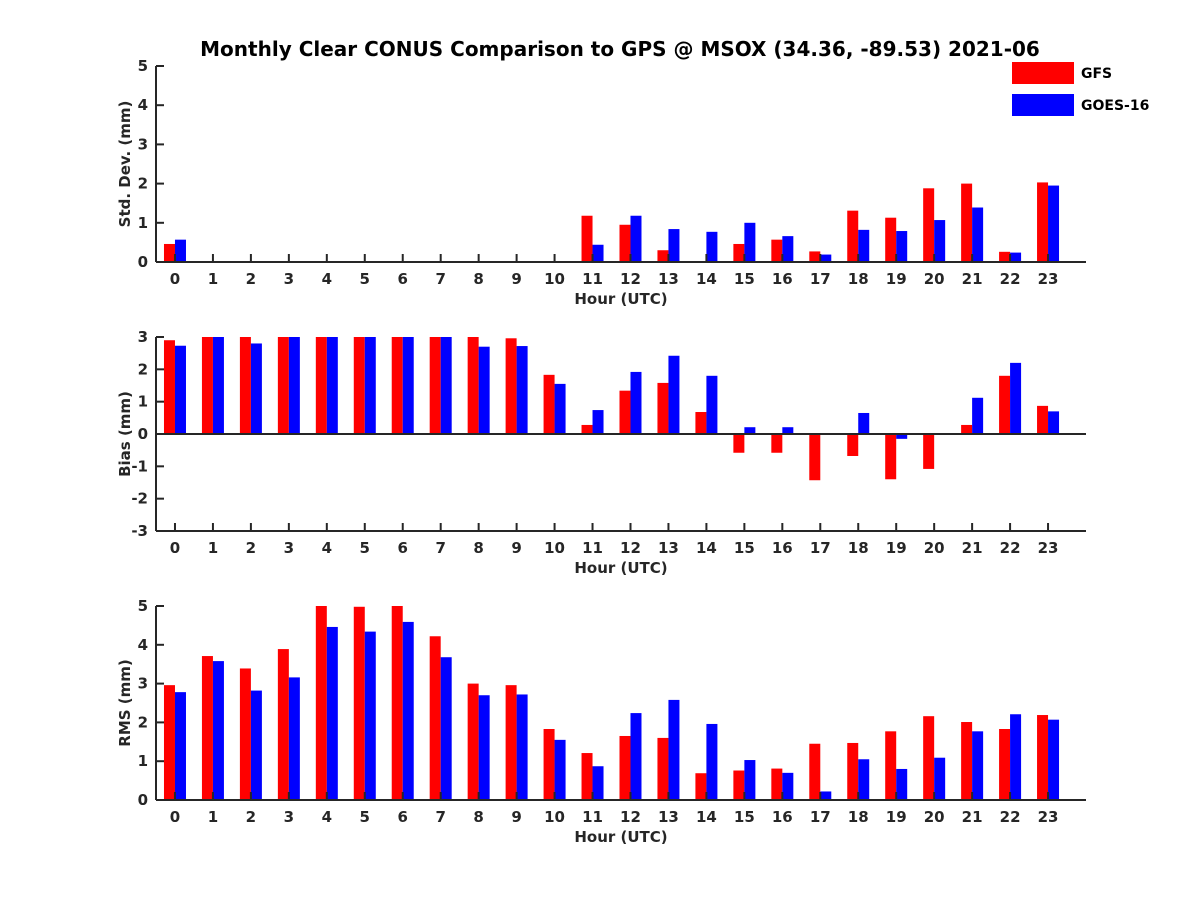 Image resolution: width=1200 pixels, height=900 pixels. What do you see at coordinates (934, 279) in the screenshot?
I see `x-tick-label: 20` at bounding box center [934, 279].